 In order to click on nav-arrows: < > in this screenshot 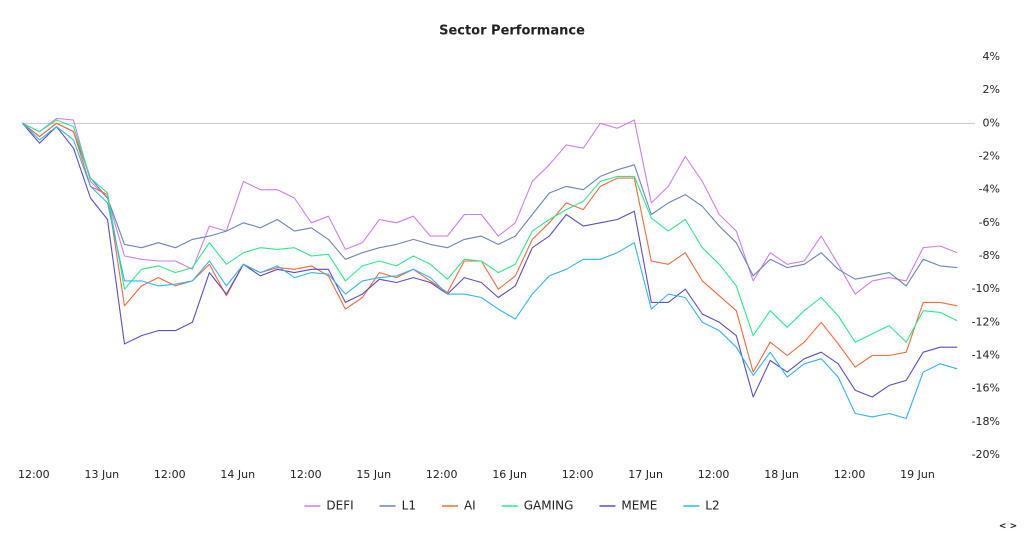, I will do `click(1008, 527)`.